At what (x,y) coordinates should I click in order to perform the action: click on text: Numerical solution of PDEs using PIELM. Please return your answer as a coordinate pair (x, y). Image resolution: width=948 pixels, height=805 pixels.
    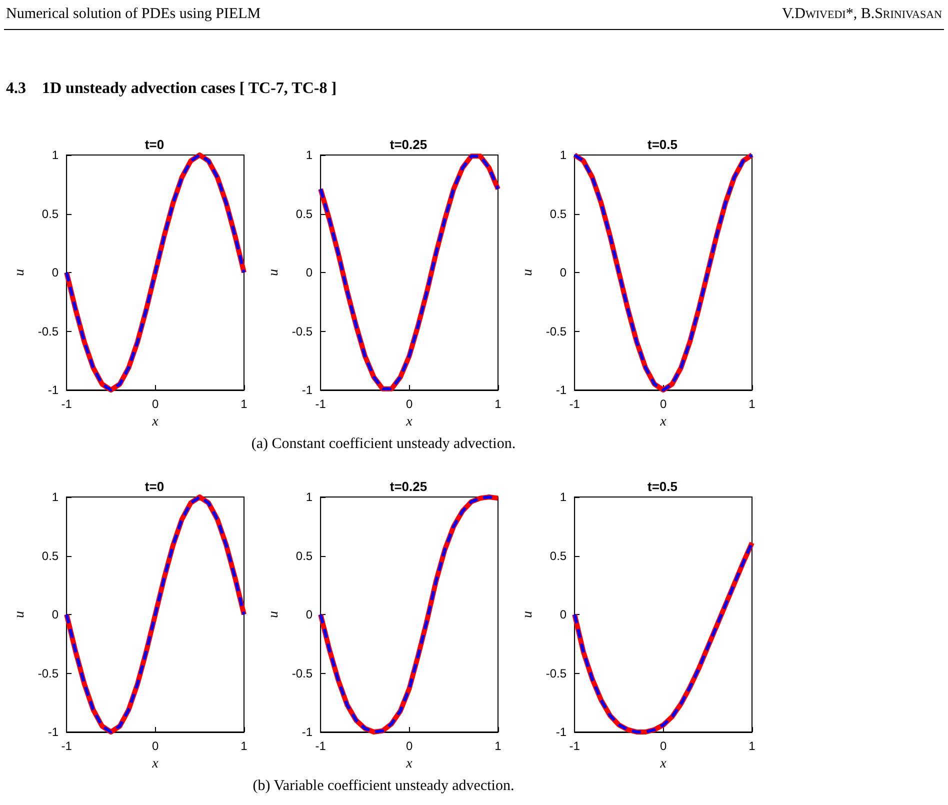
    Looking at the image, I should click on (133, 14).